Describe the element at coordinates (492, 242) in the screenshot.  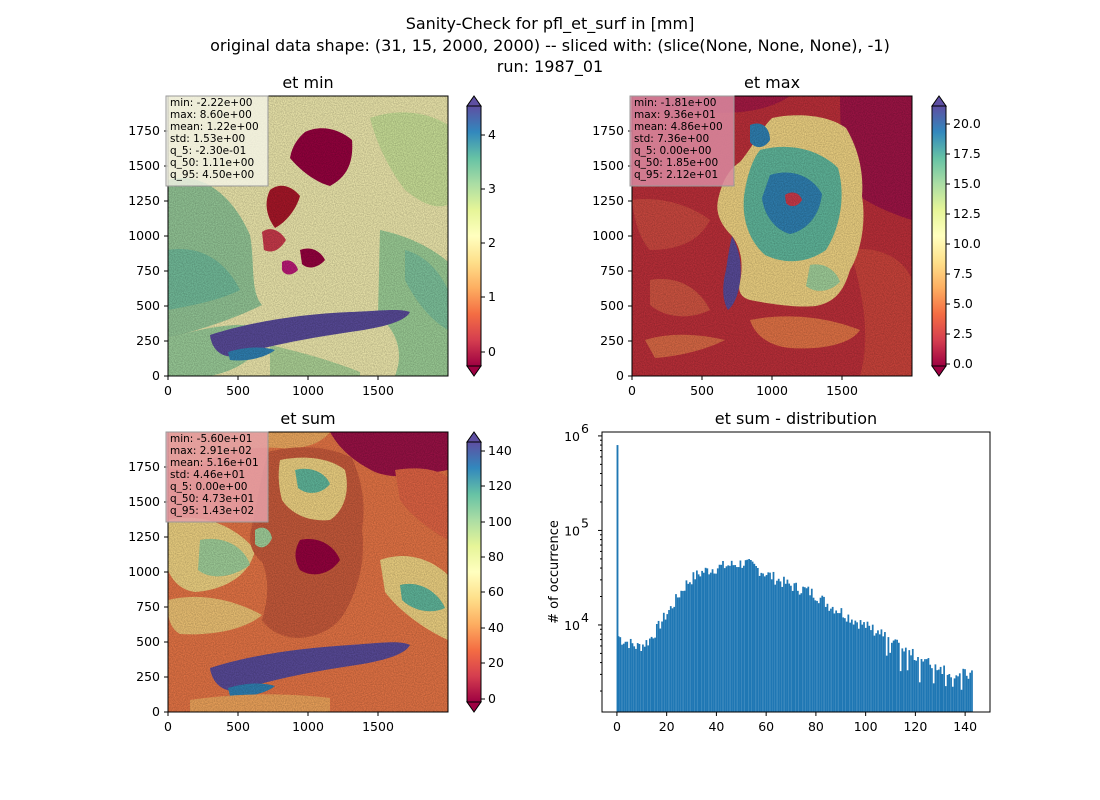
I see `colorbar-tick-label: 2` at that location.